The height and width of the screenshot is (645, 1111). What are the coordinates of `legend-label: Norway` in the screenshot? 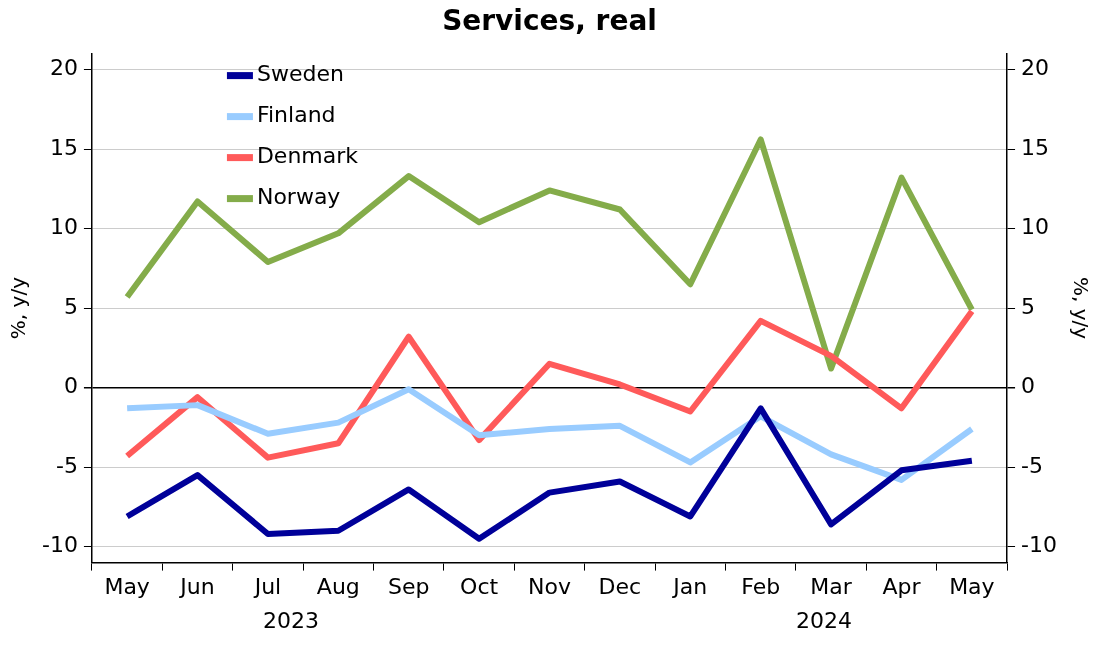 It's located at (298, 197).